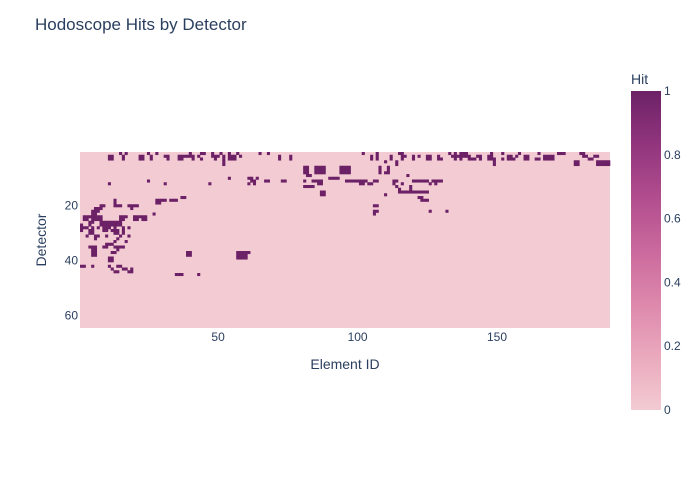  Describe the element at coordinates (41, 239) in the screenshot. I see `y-axis-title: Detector` at that location.